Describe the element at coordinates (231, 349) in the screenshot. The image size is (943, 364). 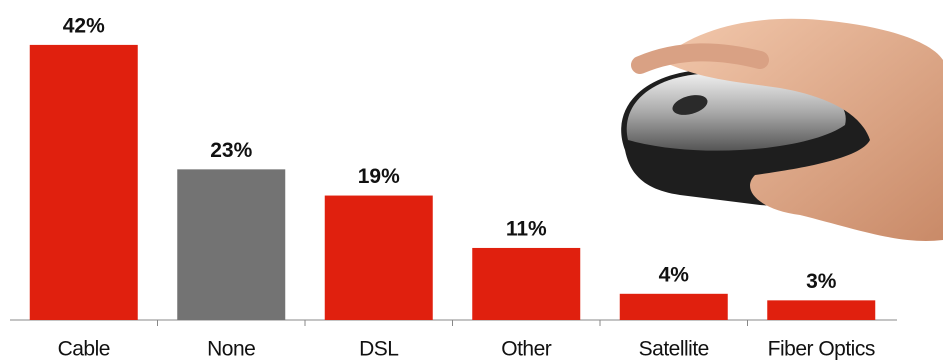
I see `x-tick-label: None` at that location.